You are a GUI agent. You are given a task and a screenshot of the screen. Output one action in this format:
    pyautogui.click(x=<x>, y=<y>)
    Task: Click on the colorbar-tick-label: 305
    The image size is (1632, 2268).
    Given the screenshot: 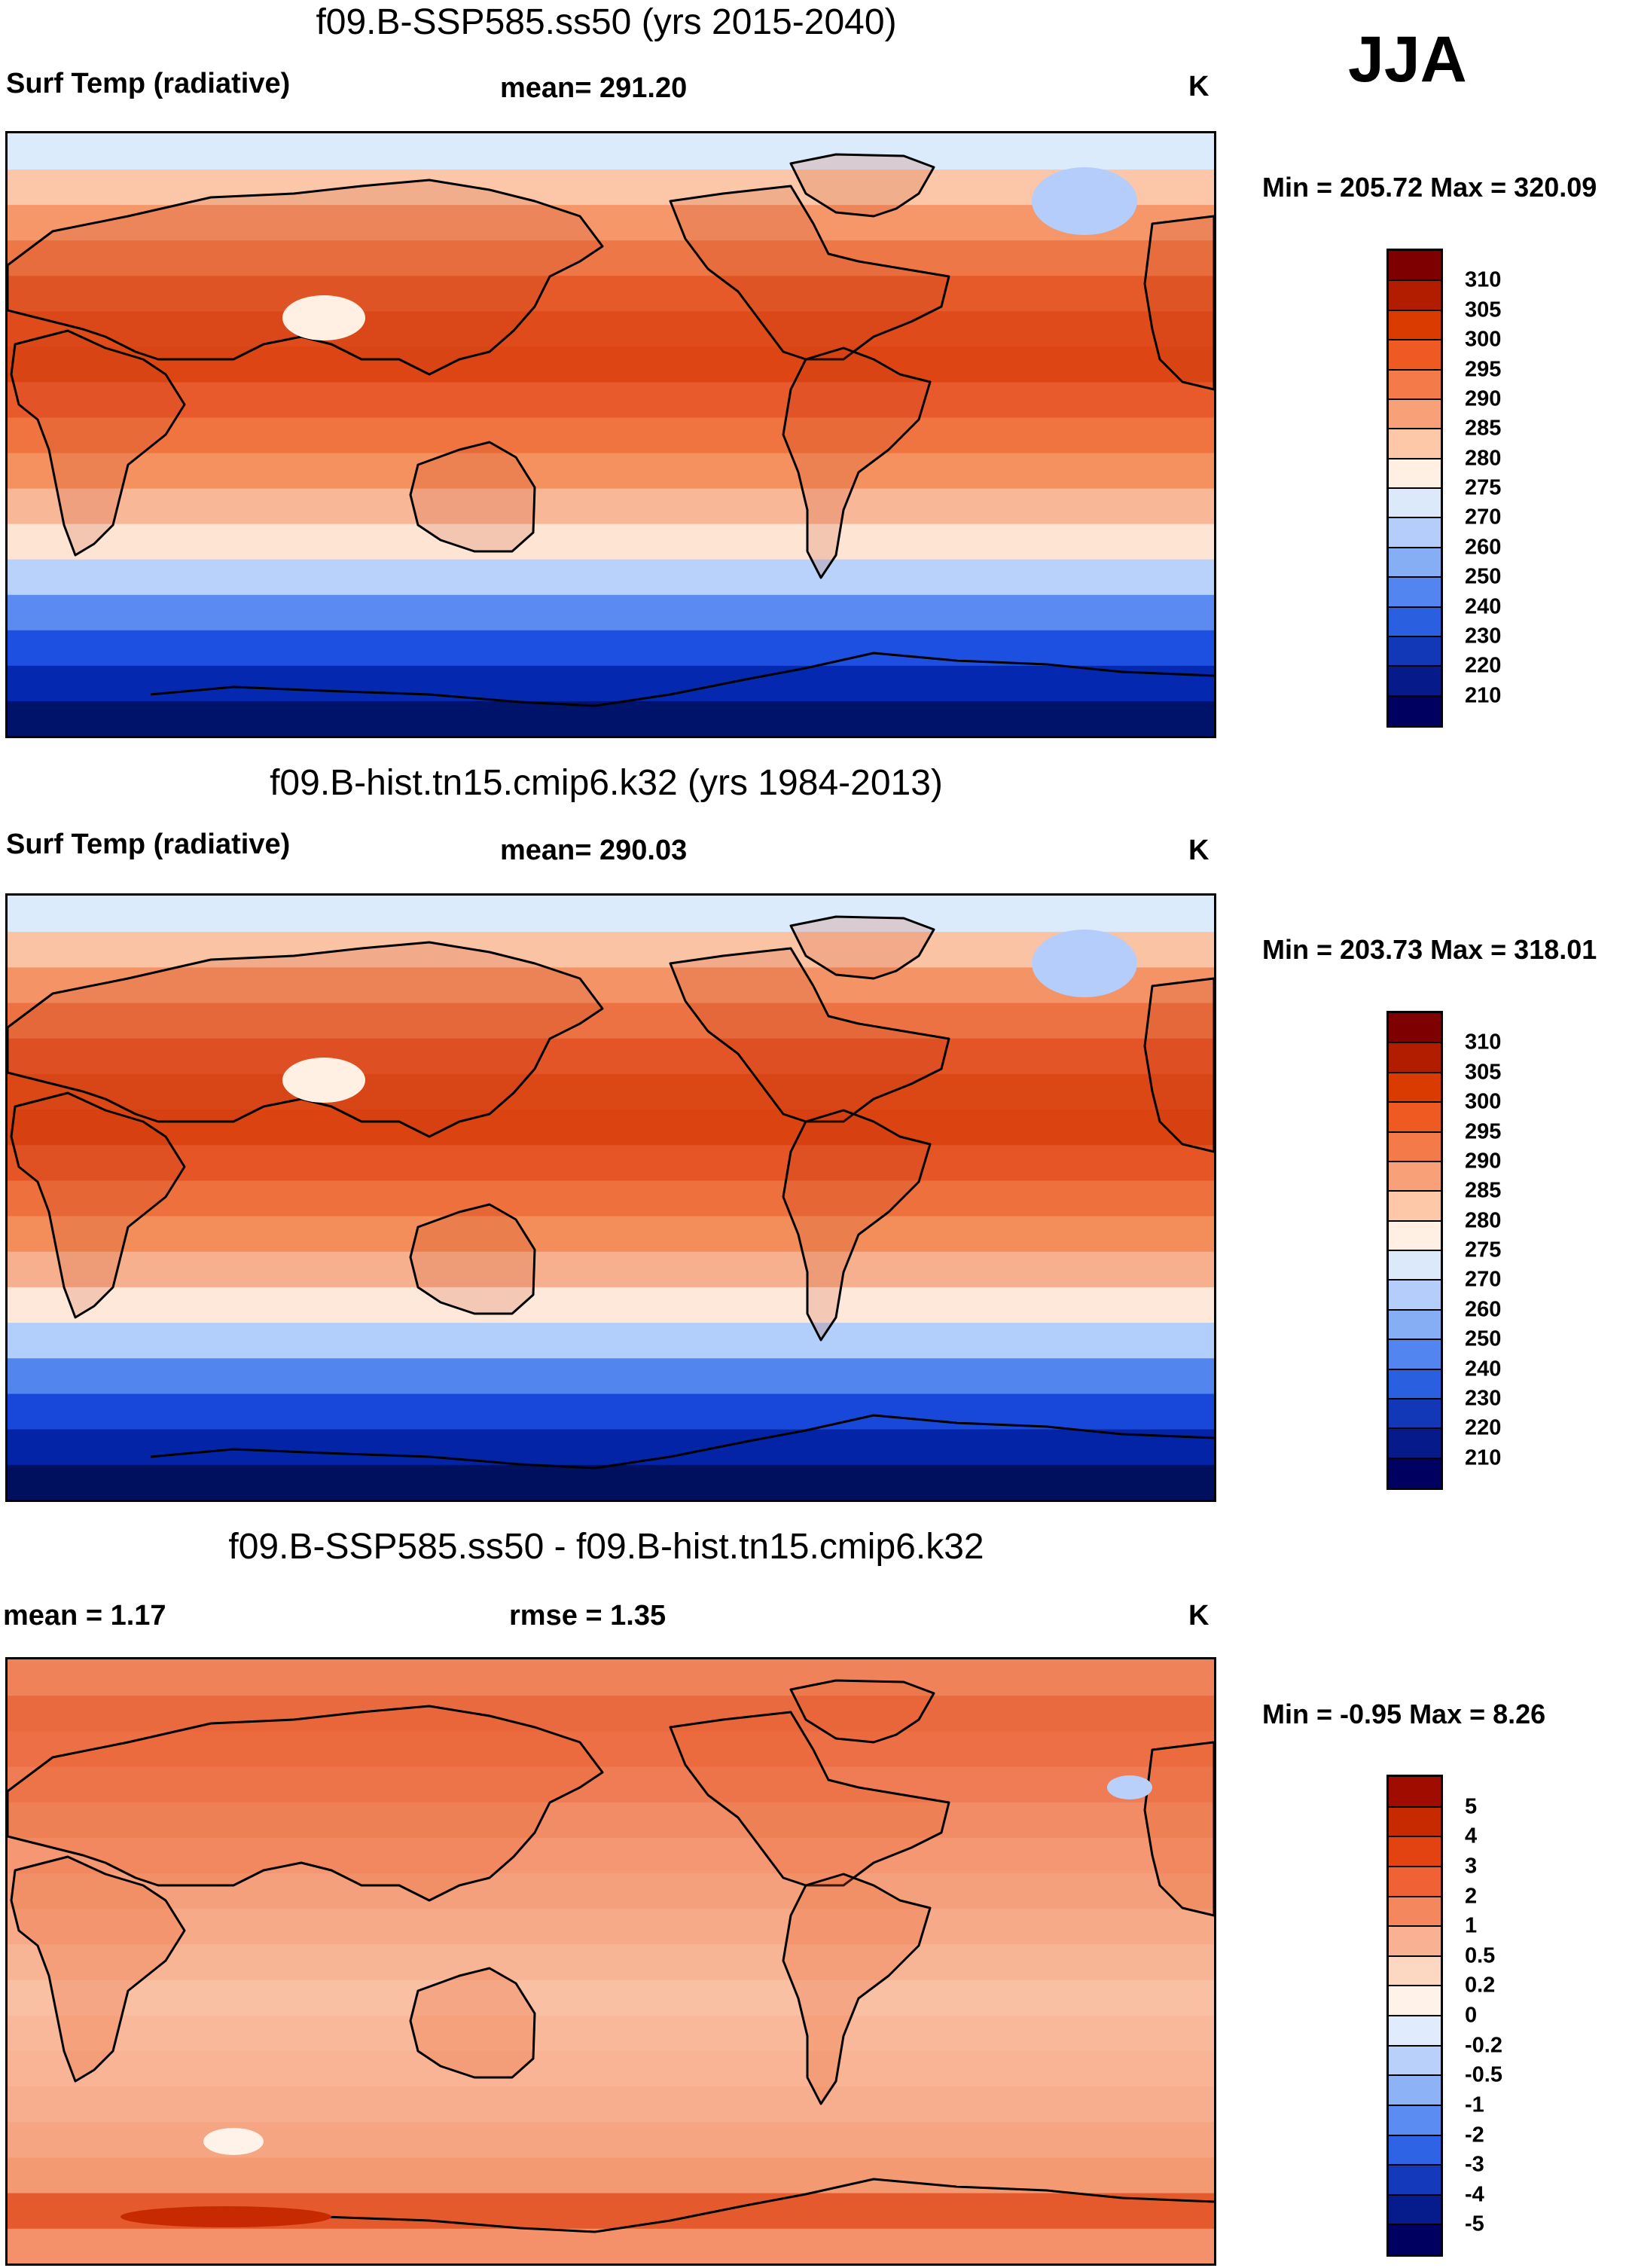 What is the action you would take?
    pyautogui.click(x=1483, y=1073)
    